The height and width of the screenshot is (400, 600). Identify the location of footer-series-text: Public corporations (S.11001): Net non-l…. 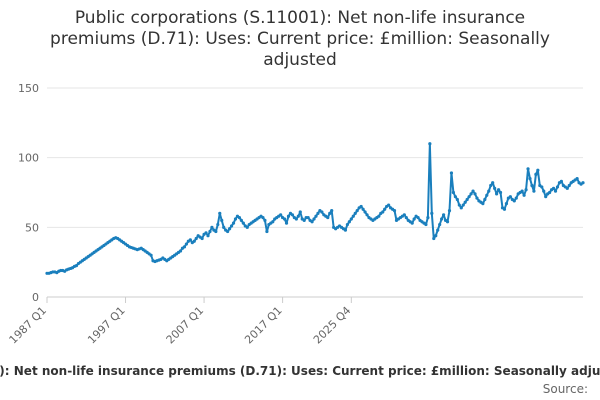
(300, 371).